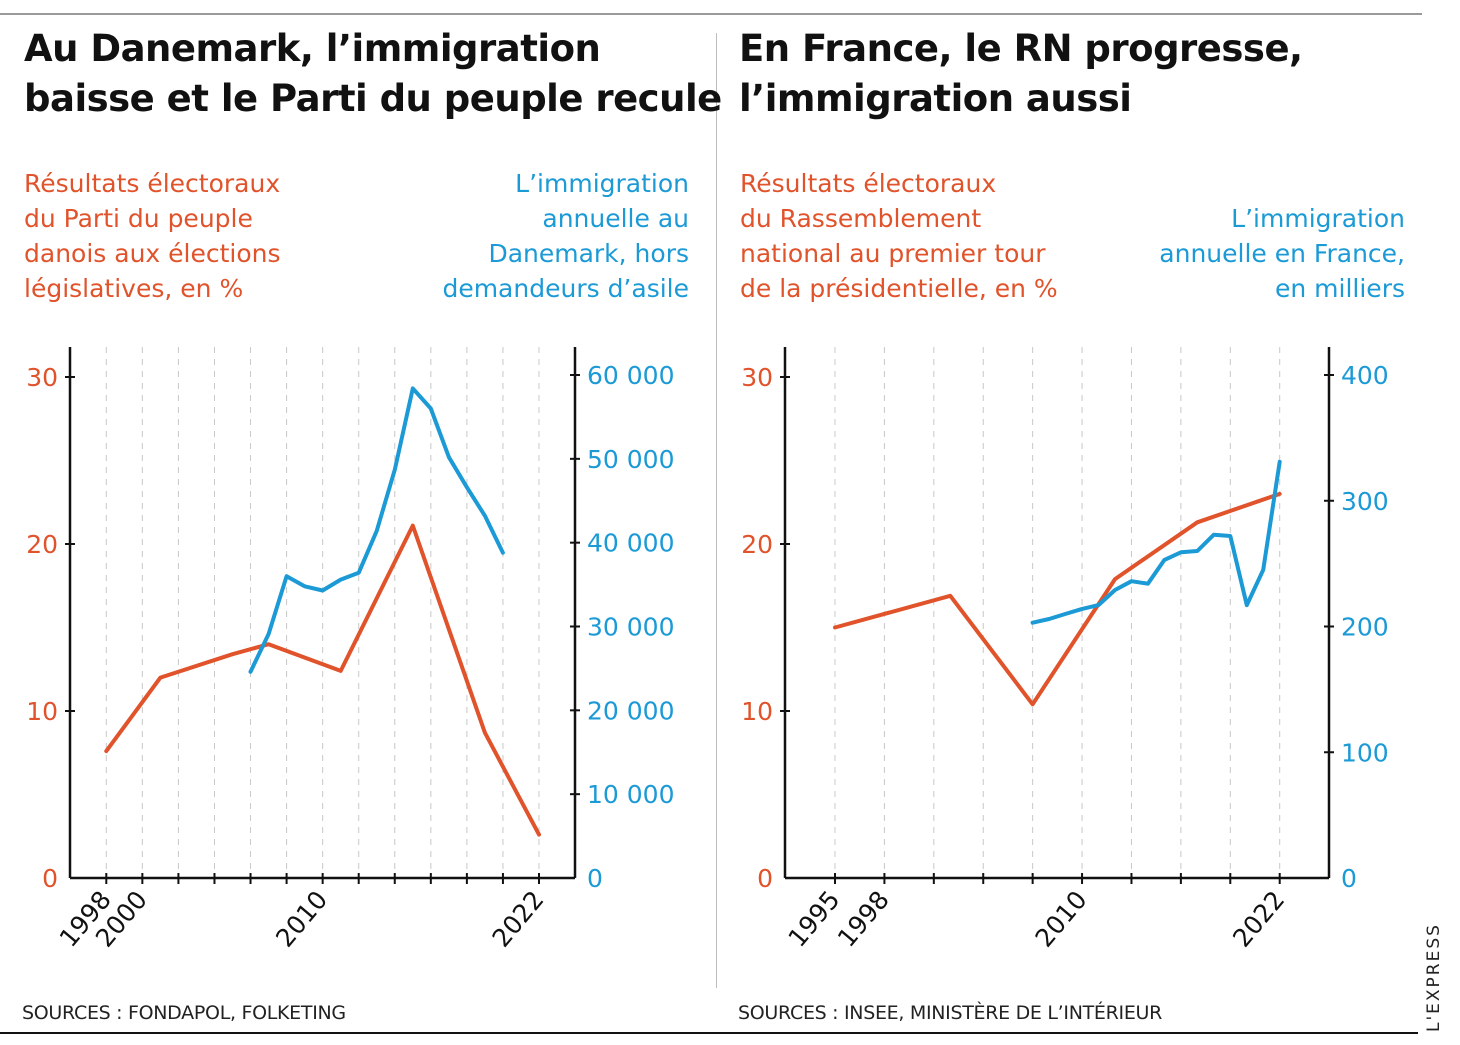 This screenshot has height=1045, width=1460. What do you see at coordinates (716, 510) in the screenshot?
I see `panel-divider` at bounding box center [716, 510].